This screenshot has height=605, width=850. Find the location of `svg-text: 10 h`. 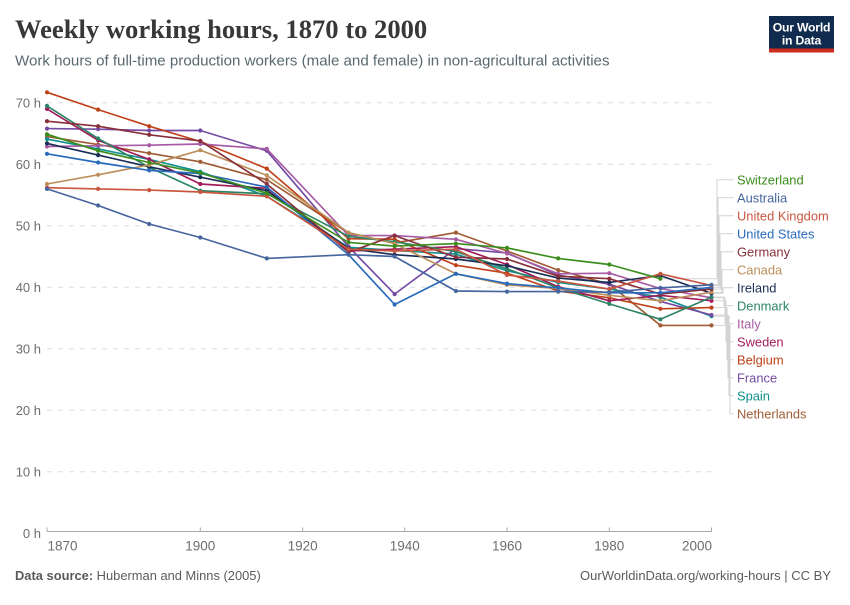

svg-text: 10 h is located at coordinates (28, 471).